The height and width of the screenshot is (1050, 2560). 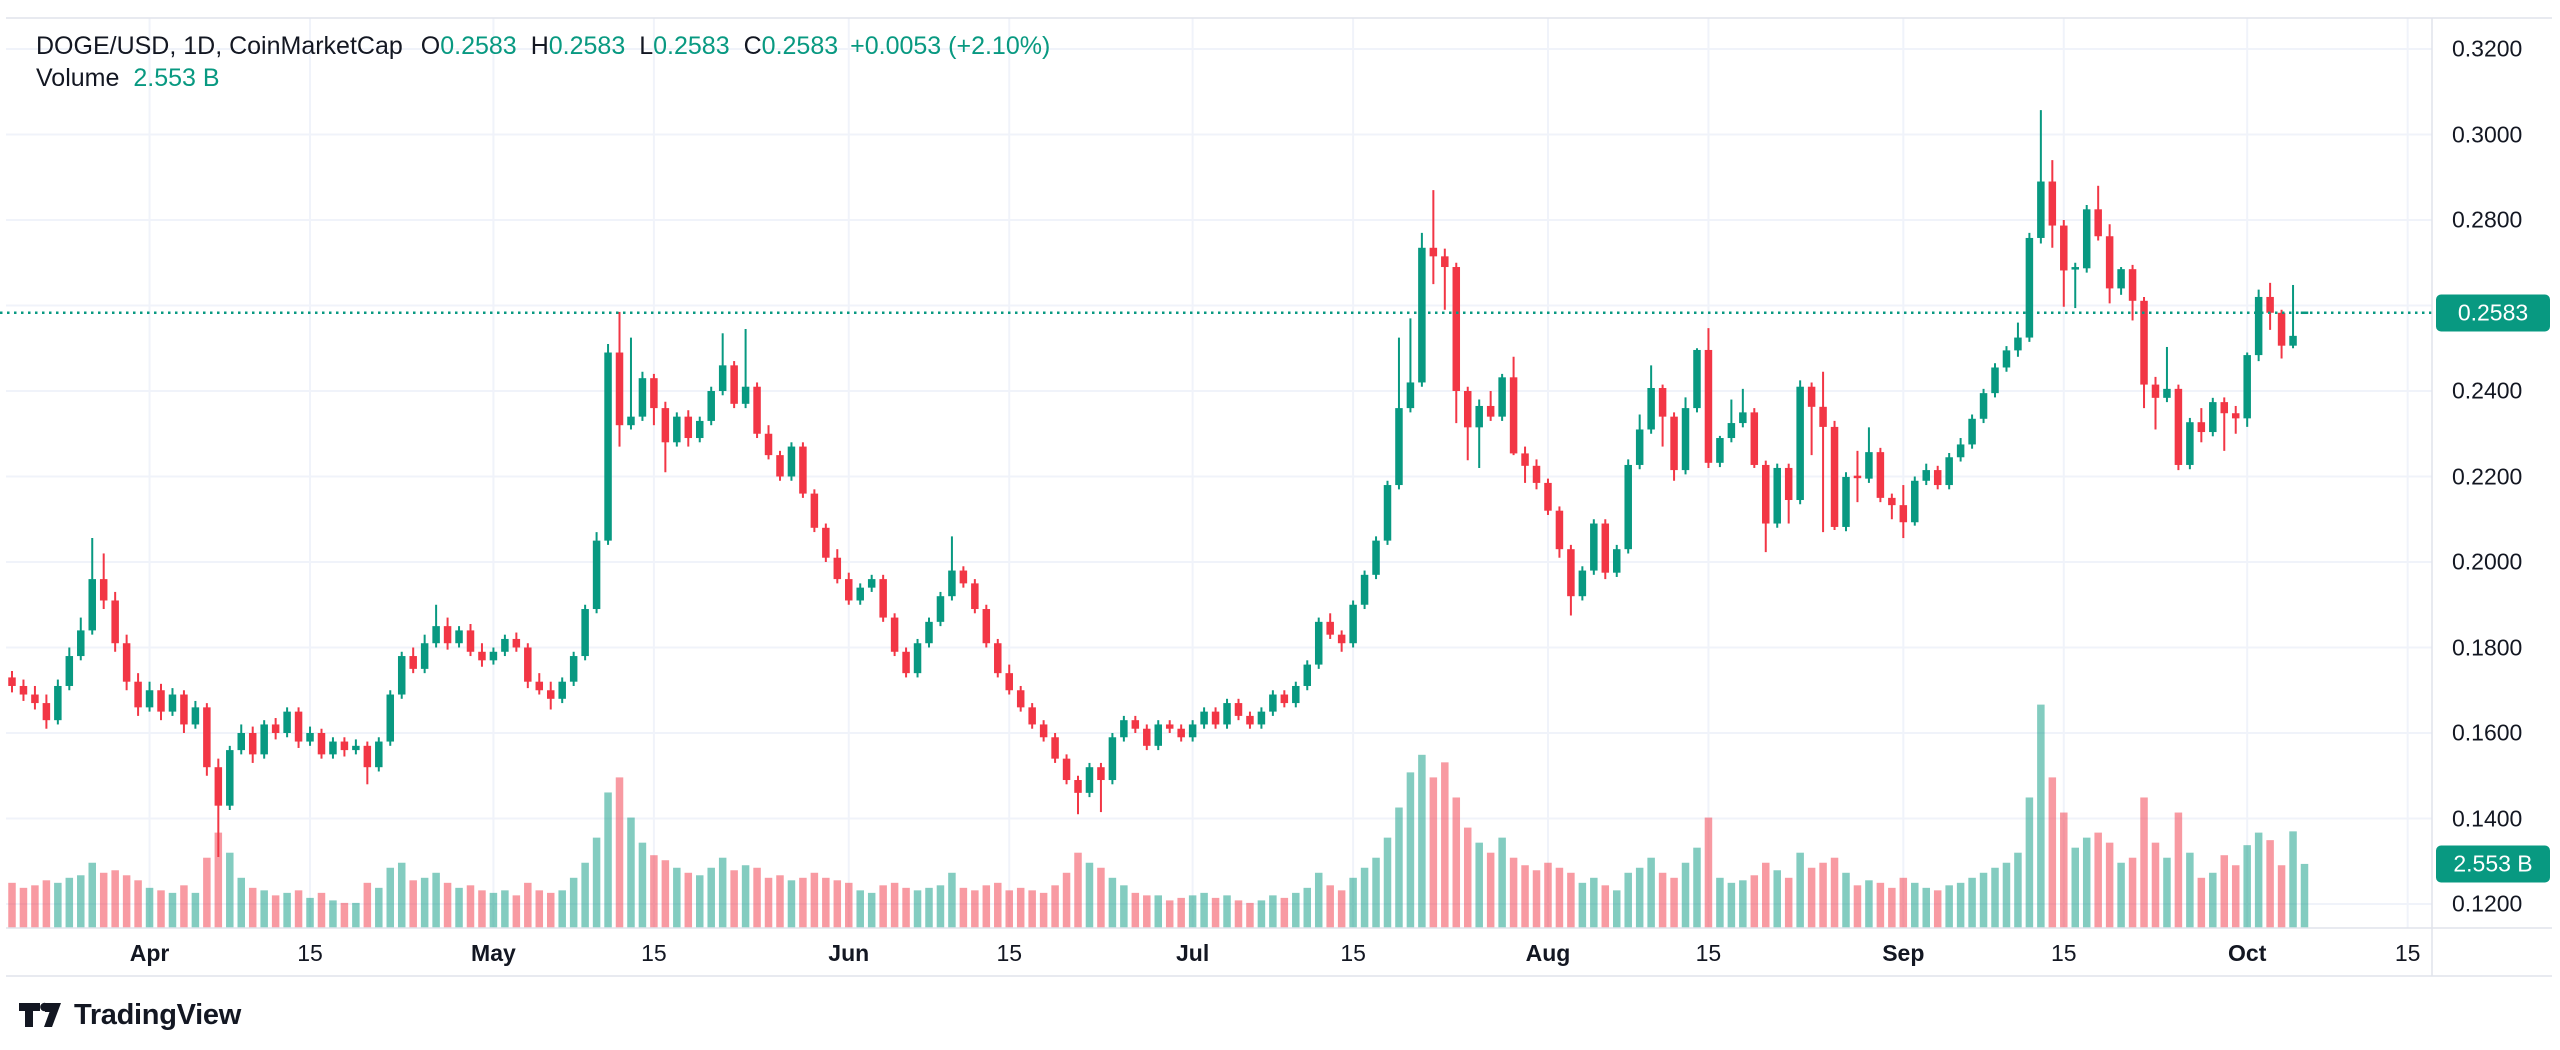 I want to click on high-value: 0.2583, so click(x=587, y=46).